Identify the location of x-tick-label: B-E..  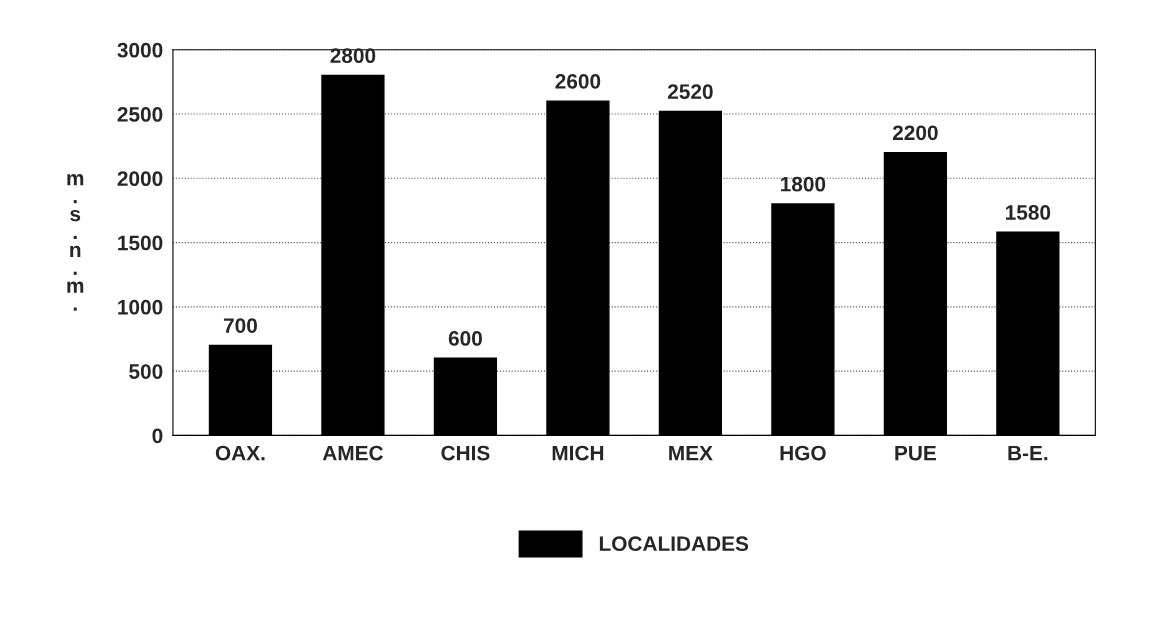
(1028, 453).